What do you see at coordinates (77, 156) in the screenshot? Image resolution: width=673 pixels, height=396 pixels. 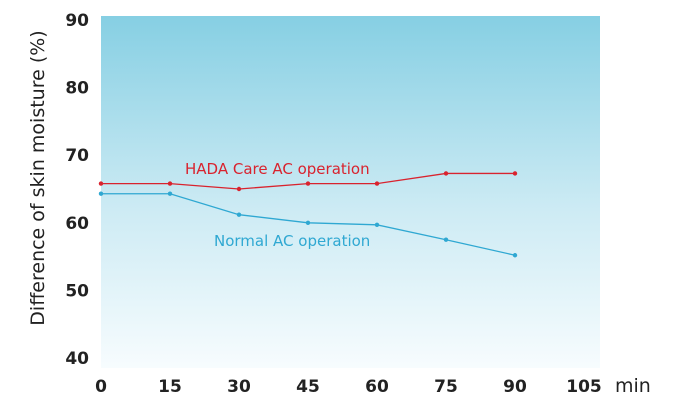 I see `y-tick-label-70: 70` at bounding box center [77, 156].